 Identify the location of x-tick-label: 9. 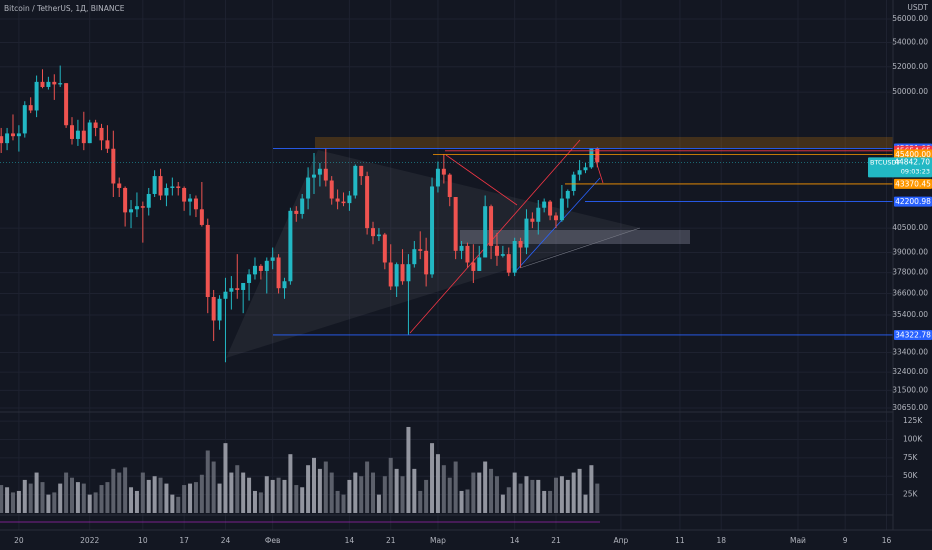
(845, 540).